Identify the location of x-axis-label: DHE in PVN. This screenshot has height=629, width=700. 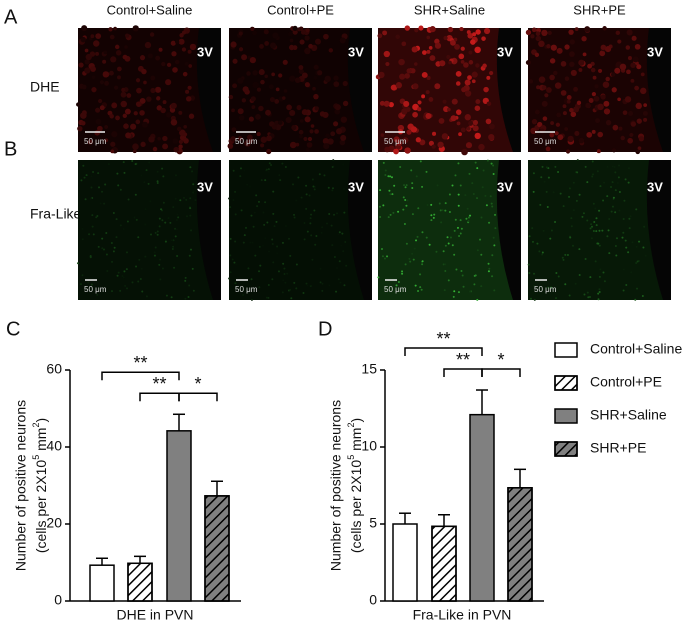
(154, 615).